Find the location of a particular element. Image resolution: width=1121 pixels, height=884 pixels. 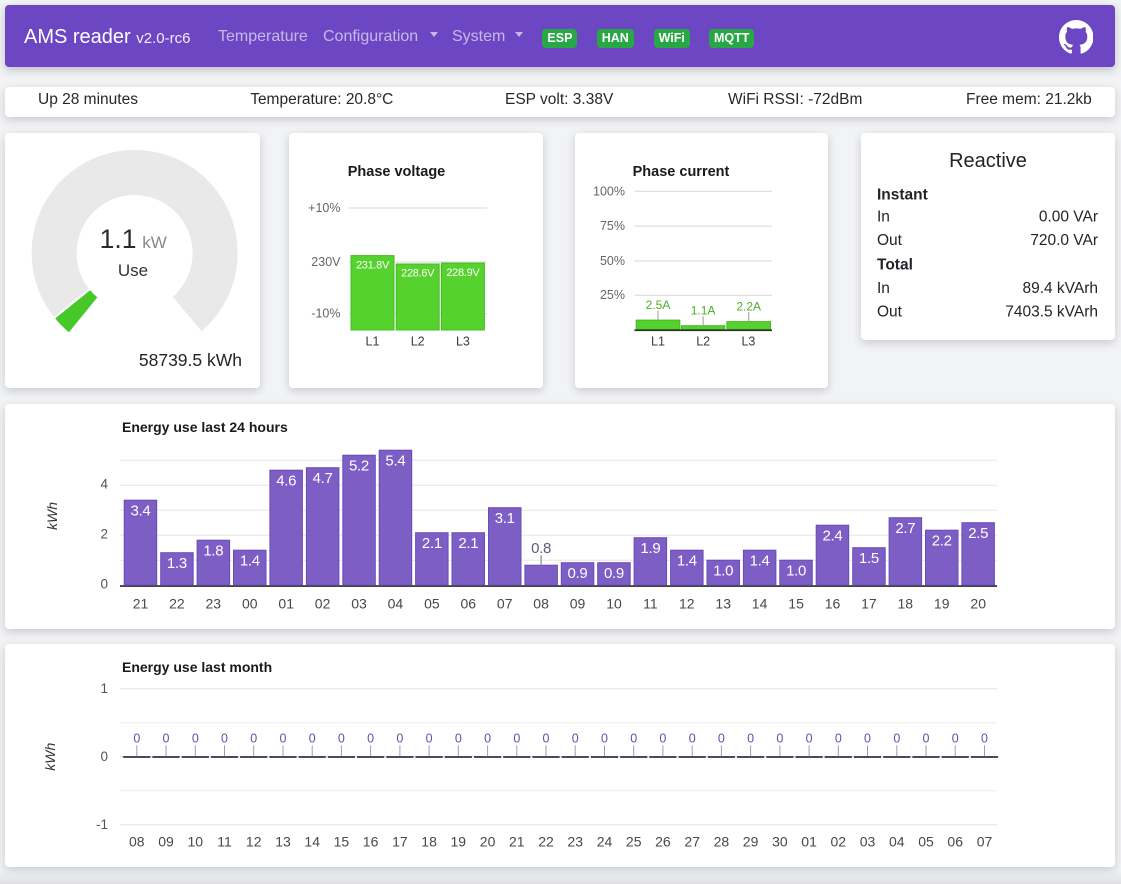

svg-text: 15 is located at coordinates (342, 842).